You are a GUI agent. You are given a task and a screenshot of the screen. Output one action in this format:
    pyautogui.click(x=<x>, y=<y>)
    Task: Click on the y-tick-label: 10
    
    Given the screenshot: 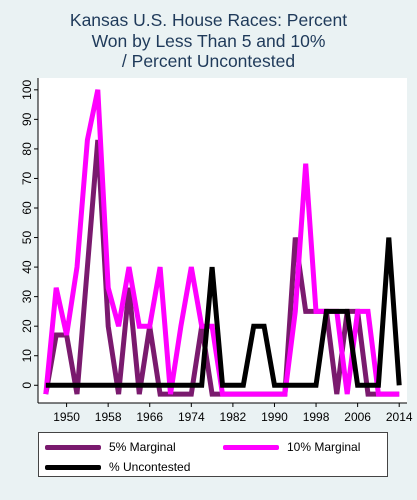 What is the action you would take?
    pyautogui.click(x=27, y=356)
    